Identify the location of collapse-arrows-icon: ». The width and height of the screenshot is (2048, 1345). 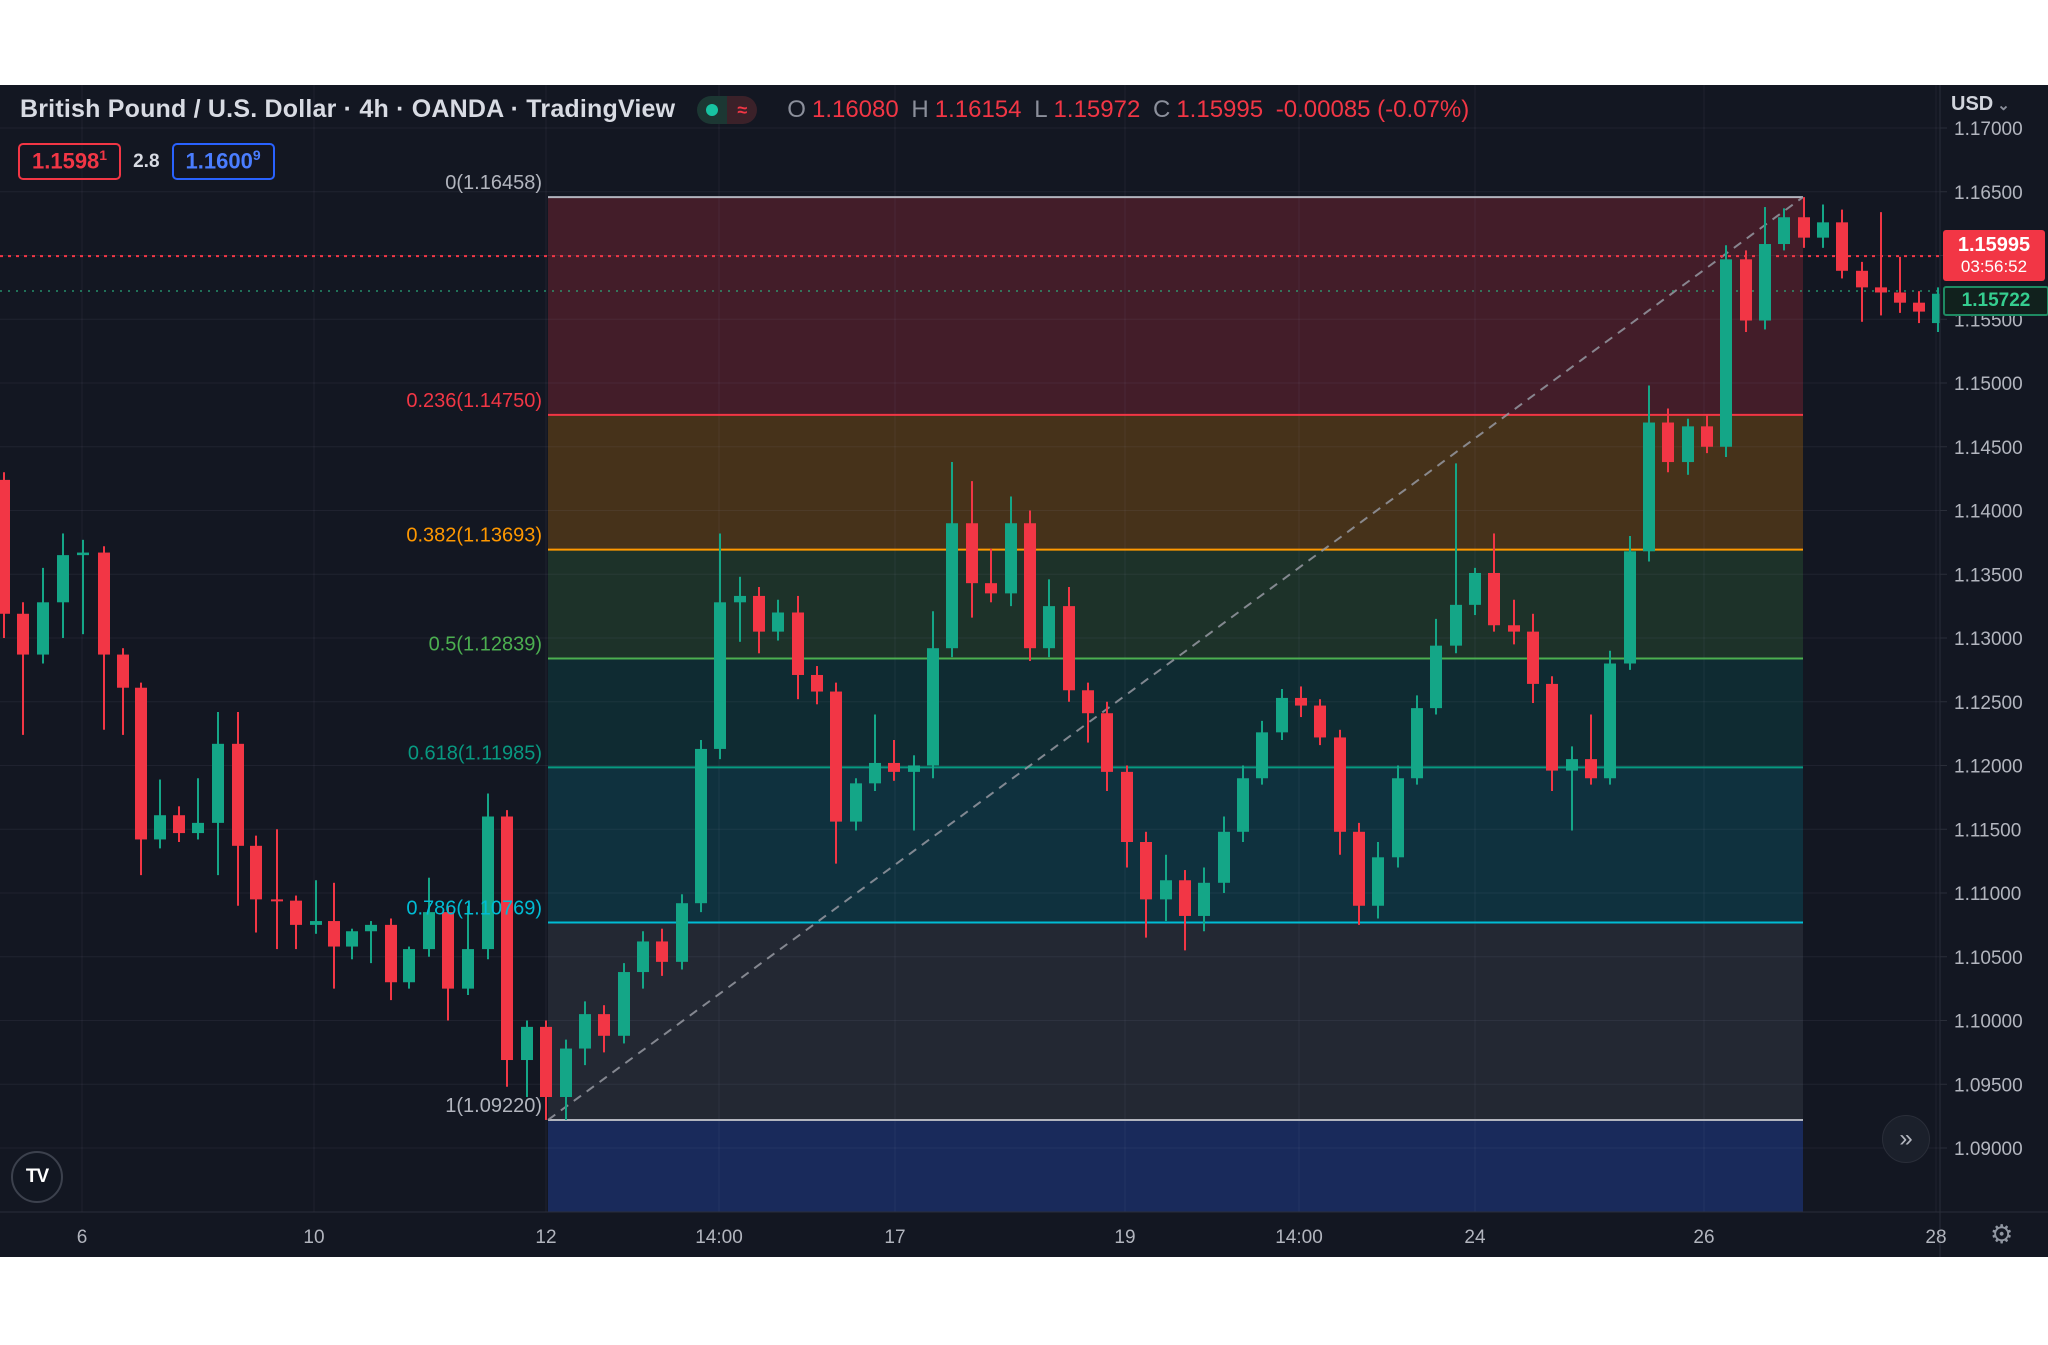
(1906, 1139).